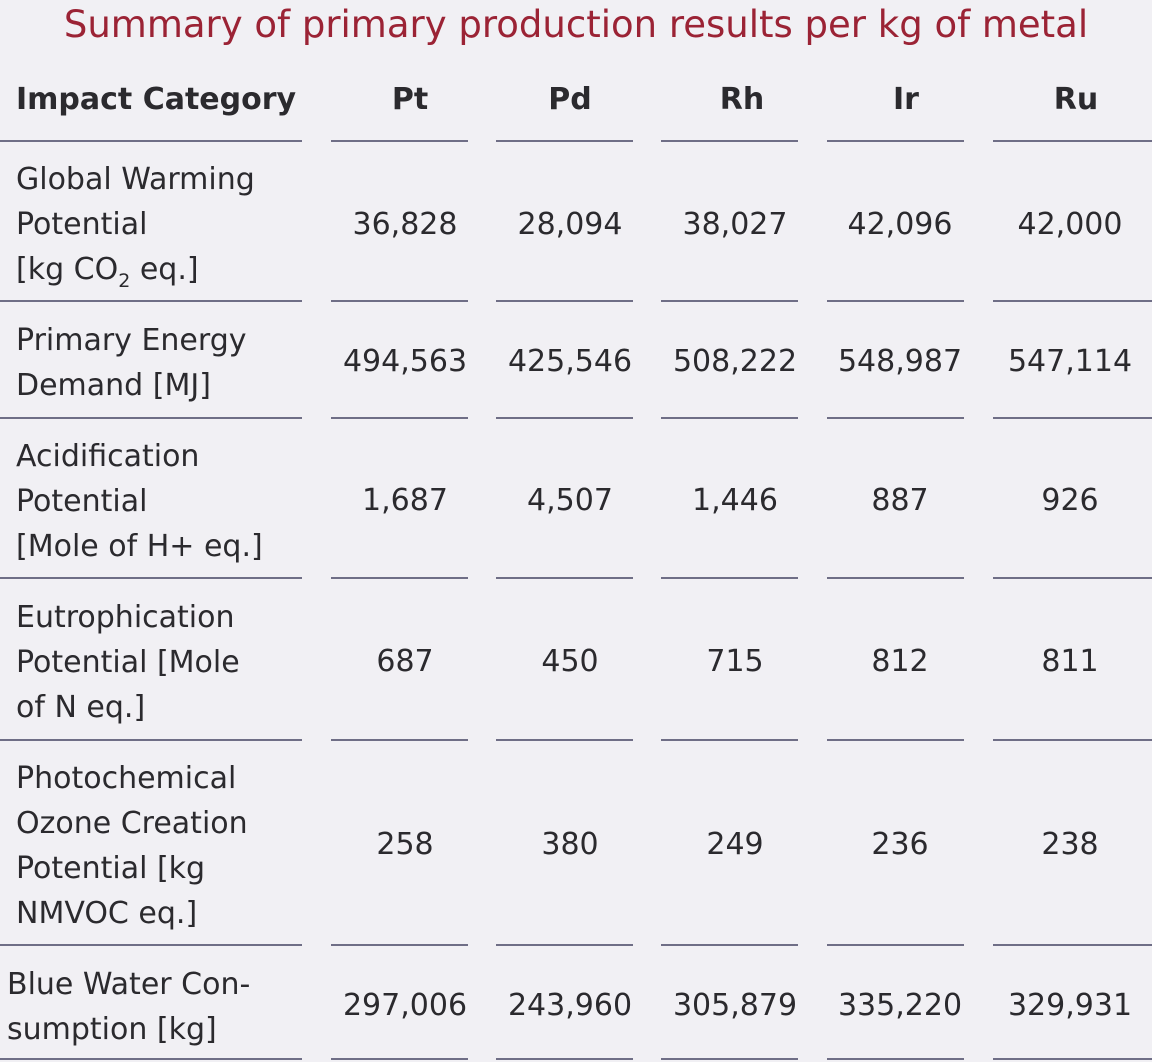  Describe the element at coordinates (1076, 99) in the screenshot. I see `header-metal-ru: Ru` at that location.